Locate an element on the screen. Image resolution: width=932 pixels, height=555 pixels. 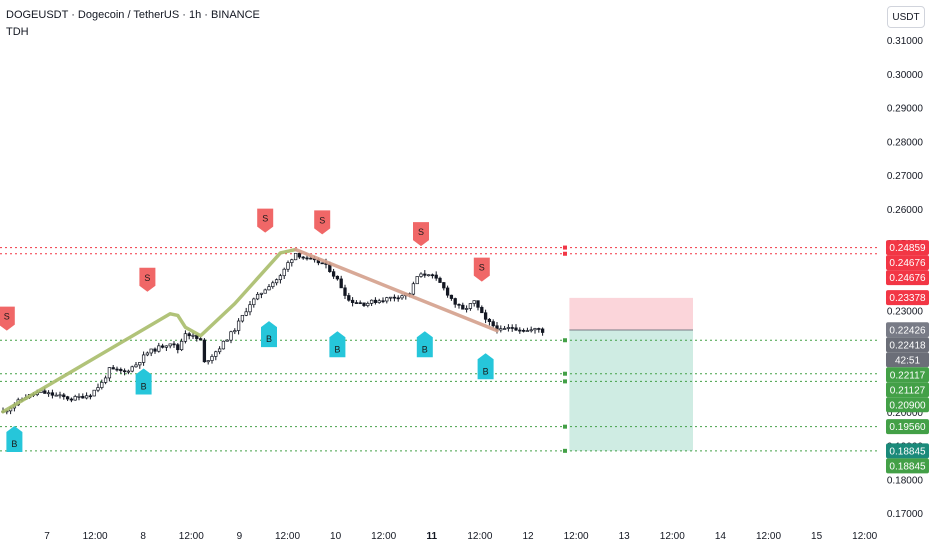
stop-loss-zone is located at coordinates (631, 314).